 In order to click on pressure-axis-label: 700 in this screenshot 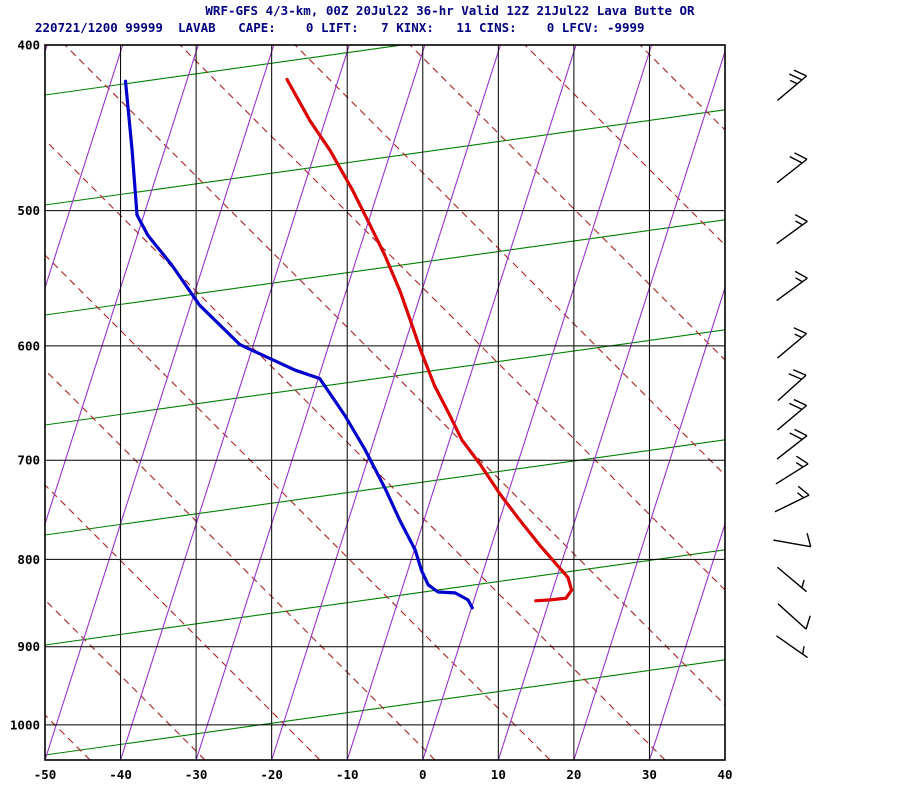, I will do `click(28, 460)`.